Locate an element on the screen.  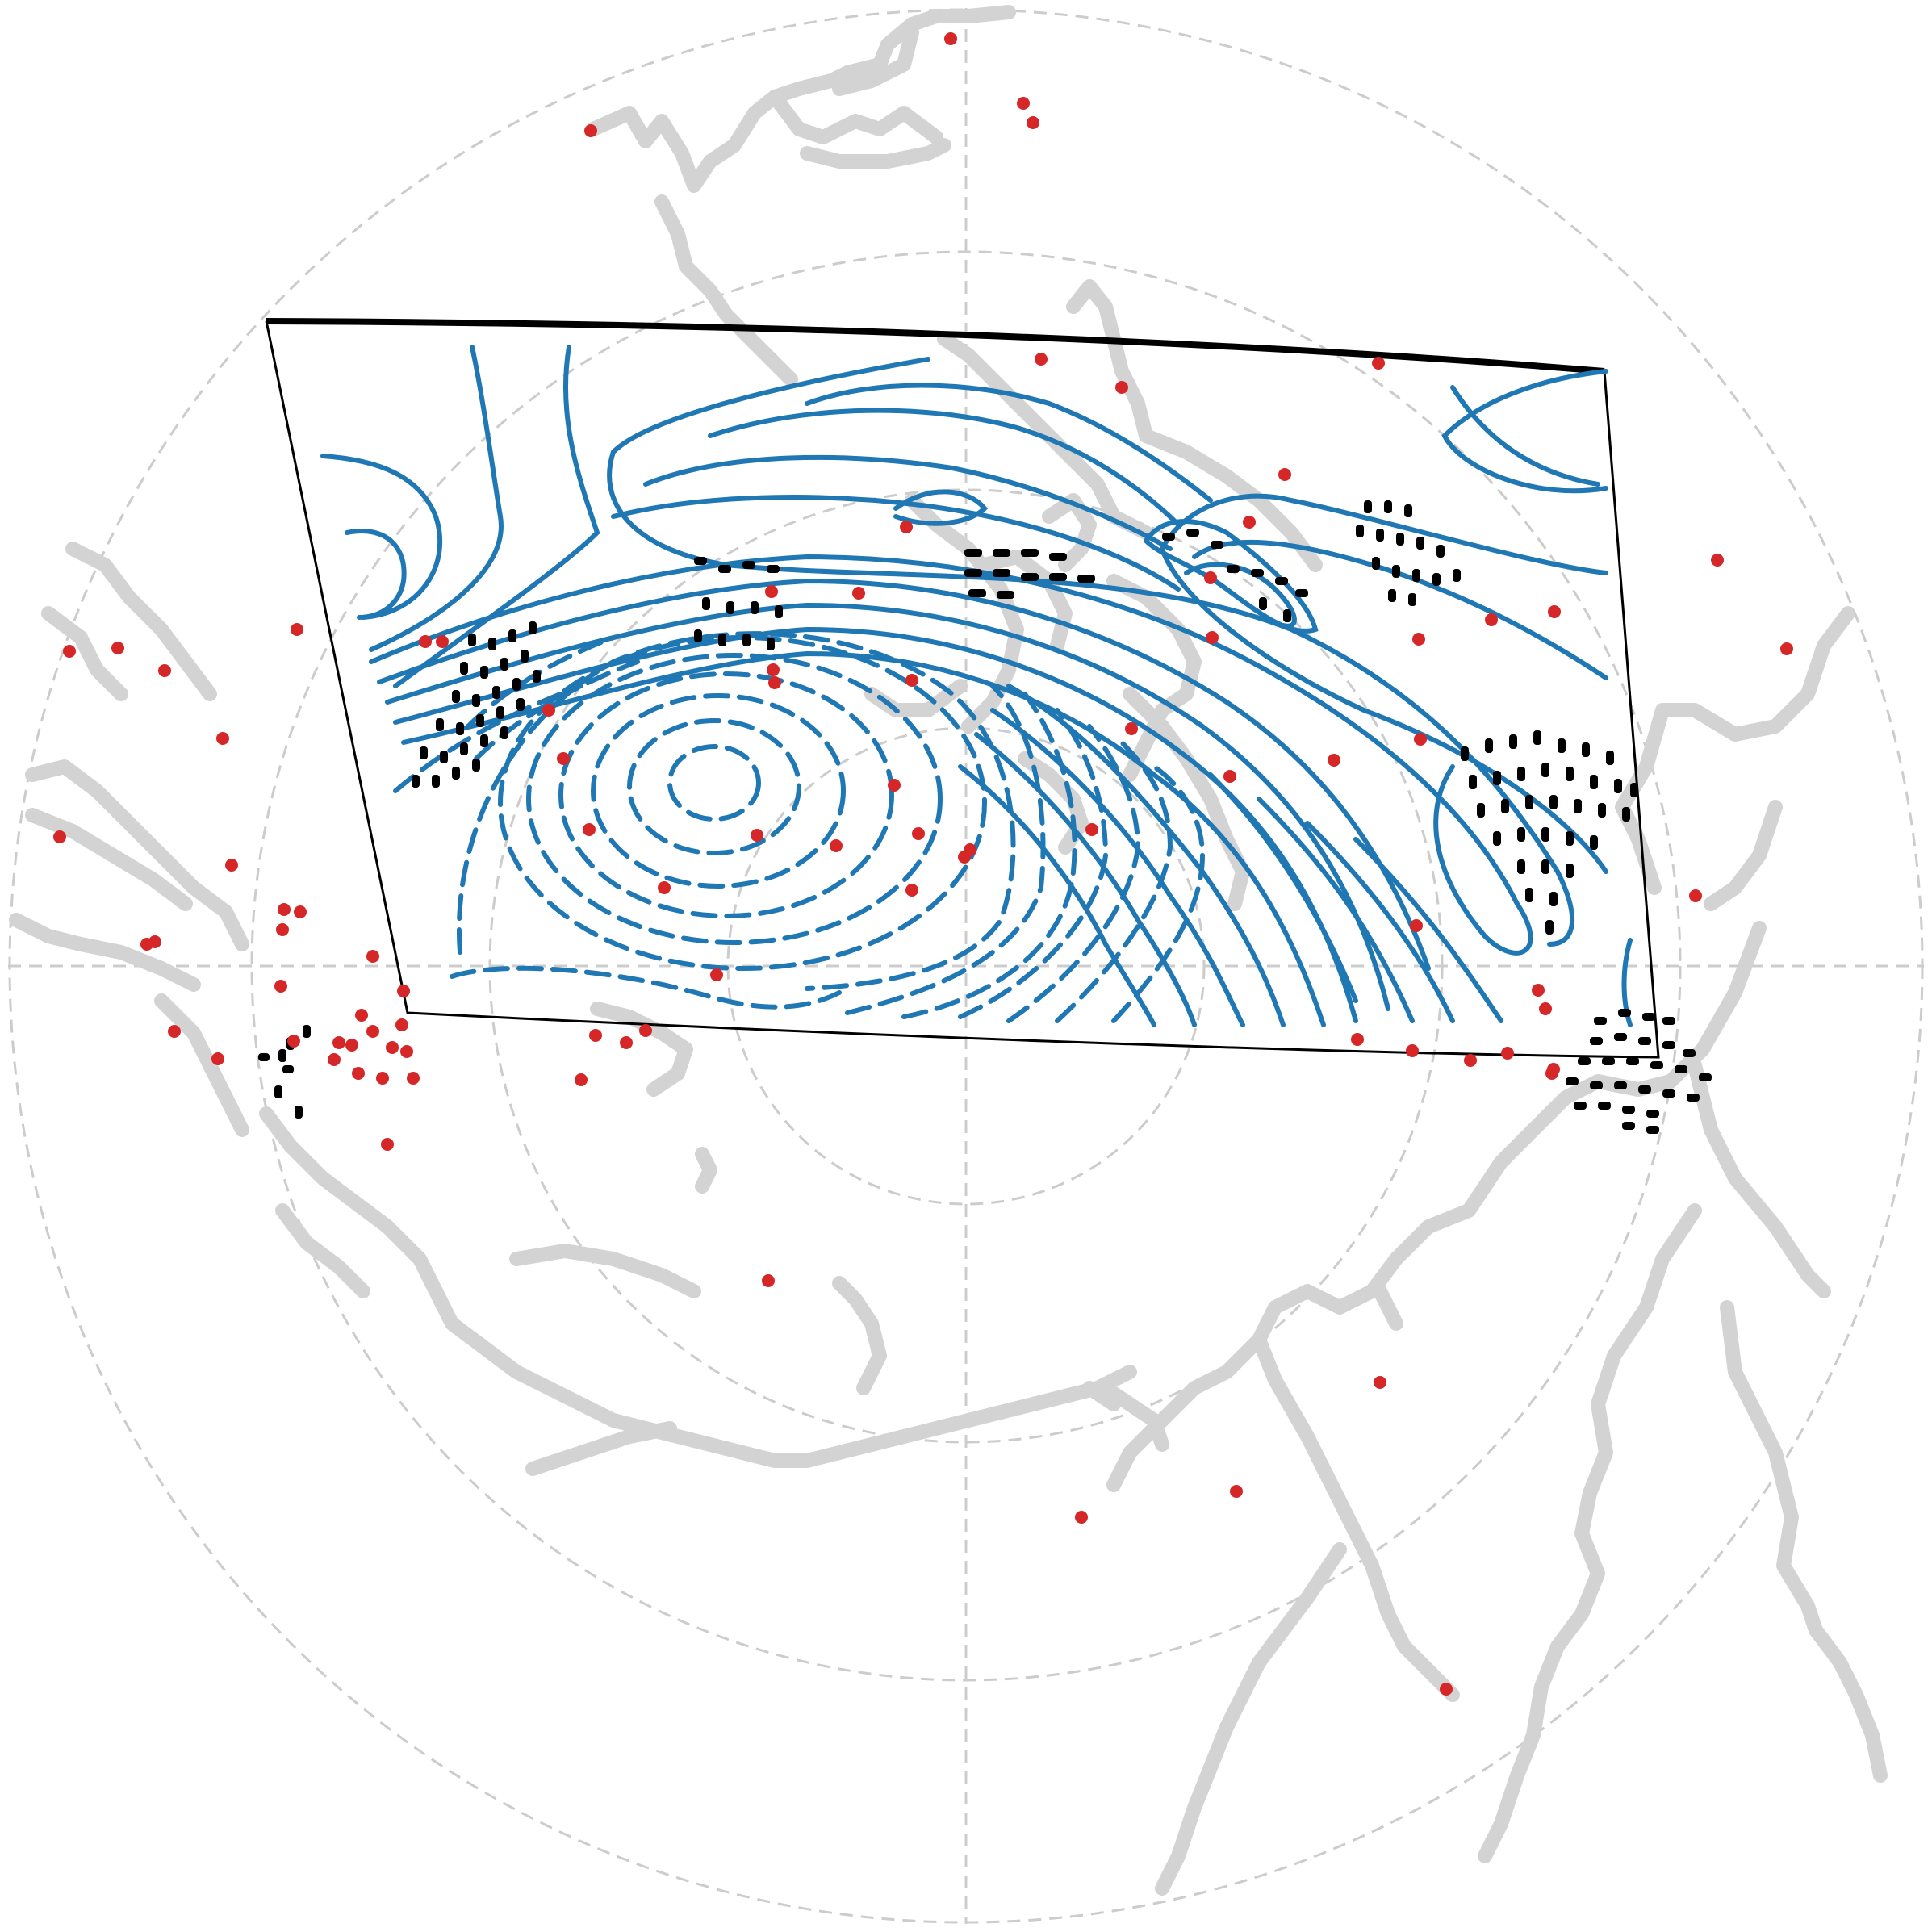
coastline-islands is located at coordinates (996, 1206).